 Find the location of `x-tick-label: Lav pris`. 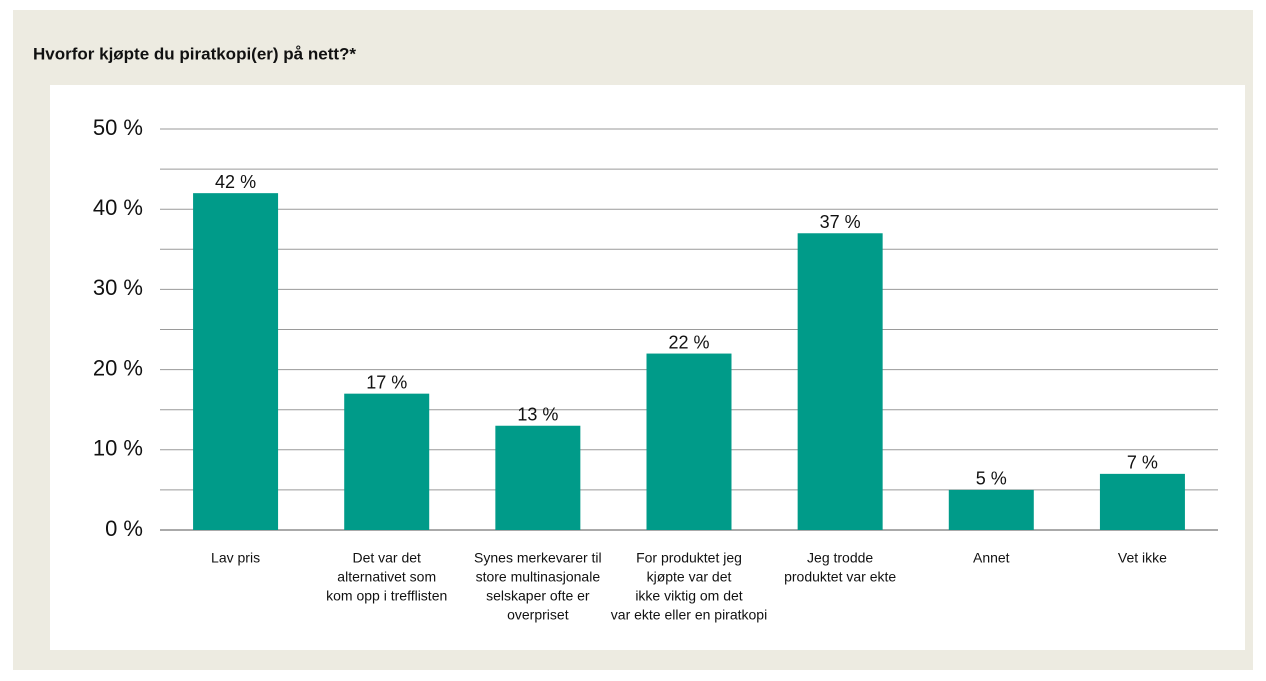

x-tick-label: Lav pris is located at coordinates (235, 558).